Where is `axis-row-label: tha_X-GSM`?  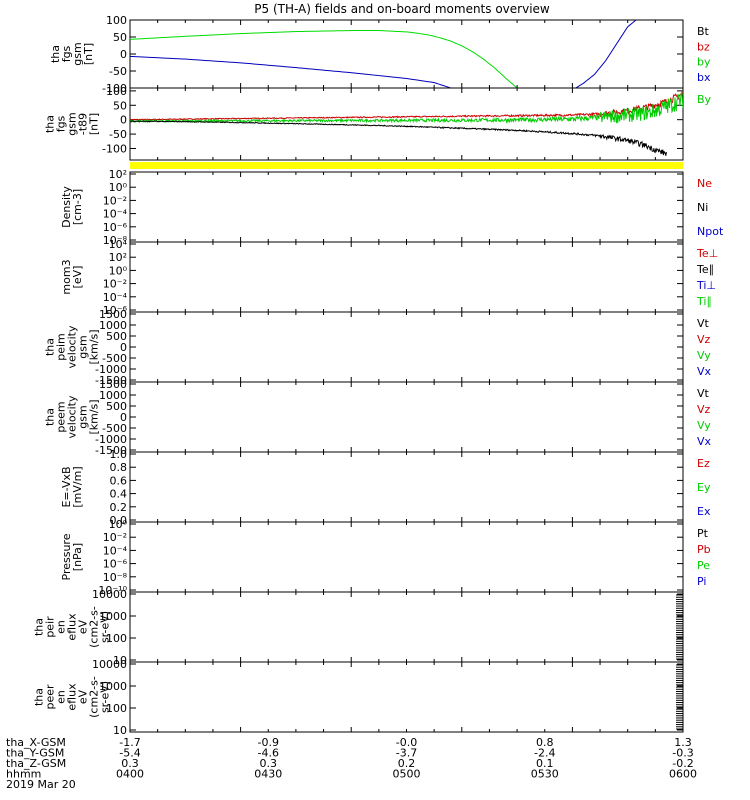
axis-row-label: tha_X-GSM is located at coordinates (36, 742).